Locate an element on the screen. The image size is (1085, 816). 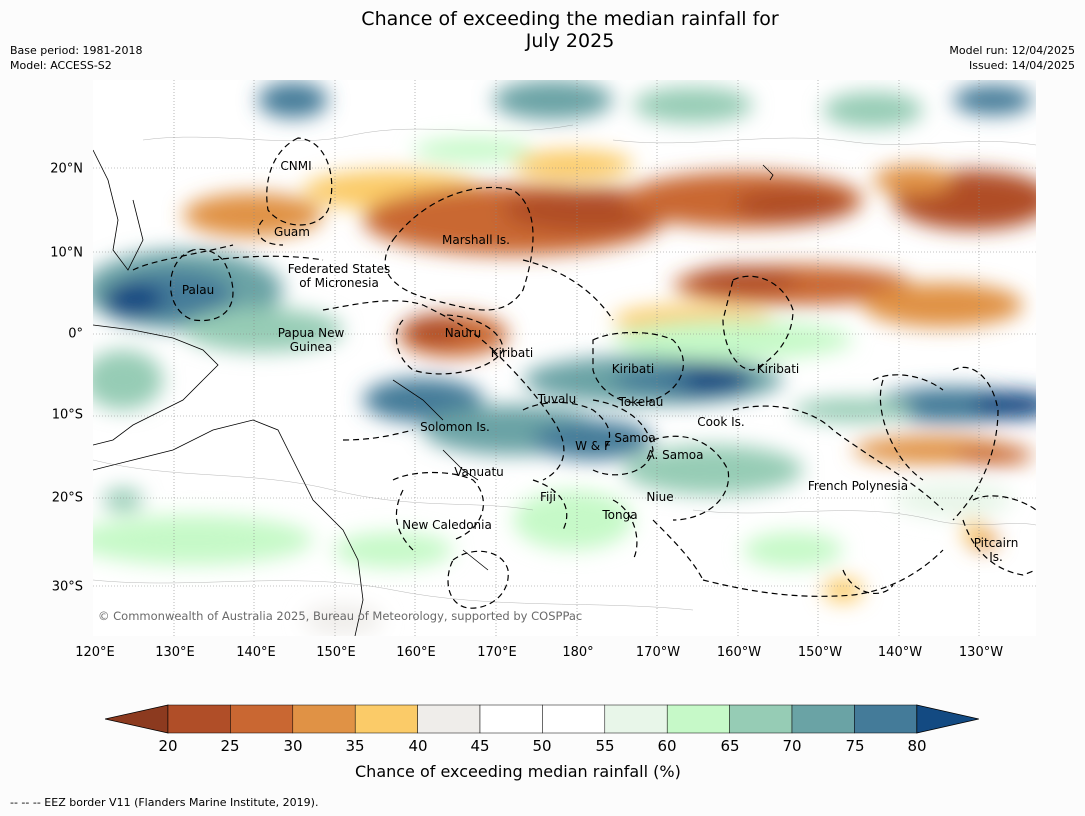
label-png: Papua New Guinea is located at coordinates (311, 340).